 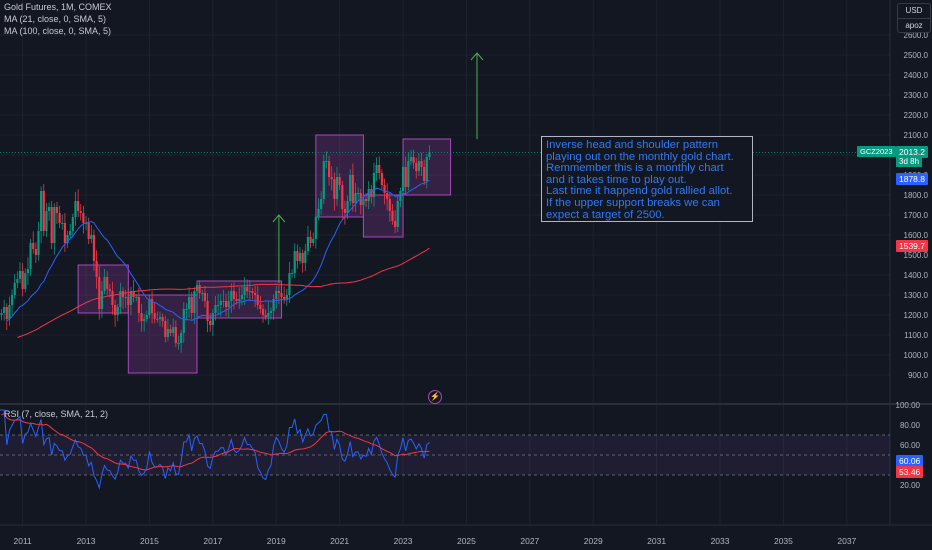 What do you see at coordinates (914, 11) in the screenshot?
I see `currency-code: USD` at bounding box center [914, 11].